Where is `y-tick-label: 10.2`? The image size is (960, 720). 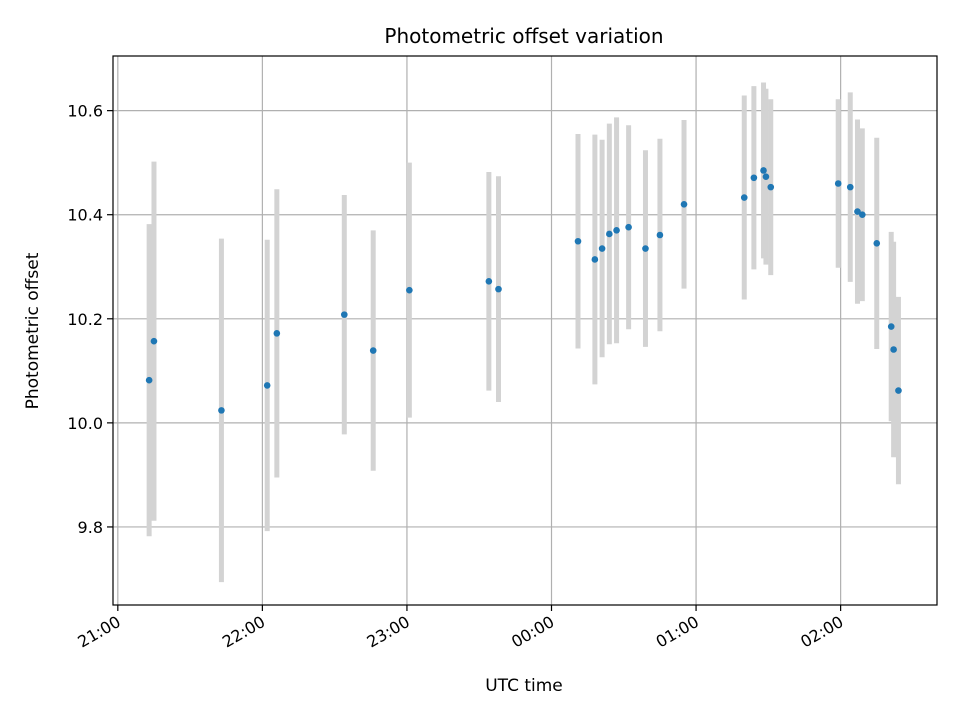 y-tick-label: 10.2 is located at coordinates (85, 319).